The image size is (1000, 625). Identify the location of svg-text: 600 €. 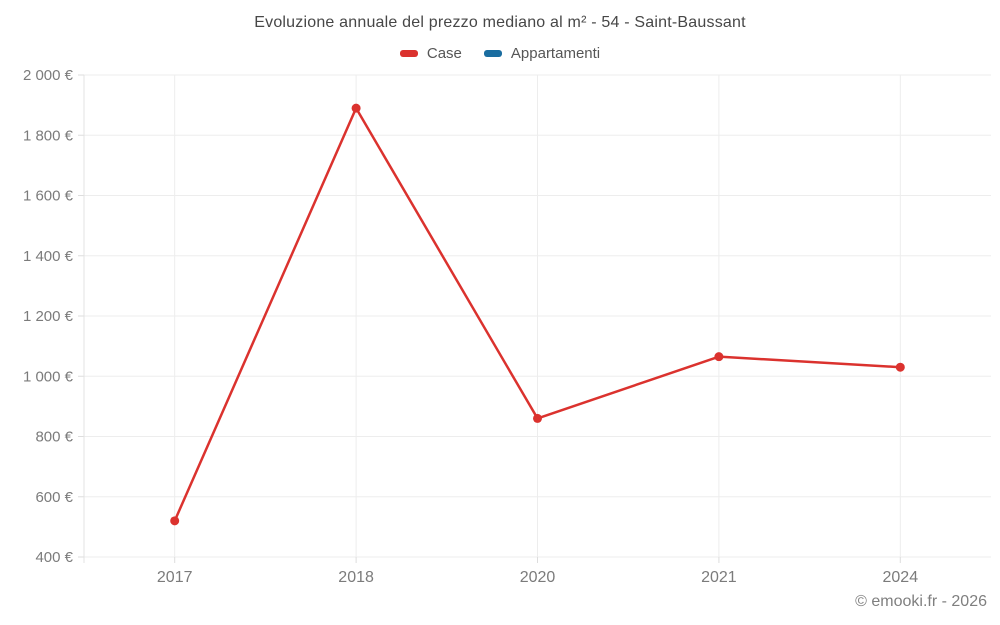
(54, 497).